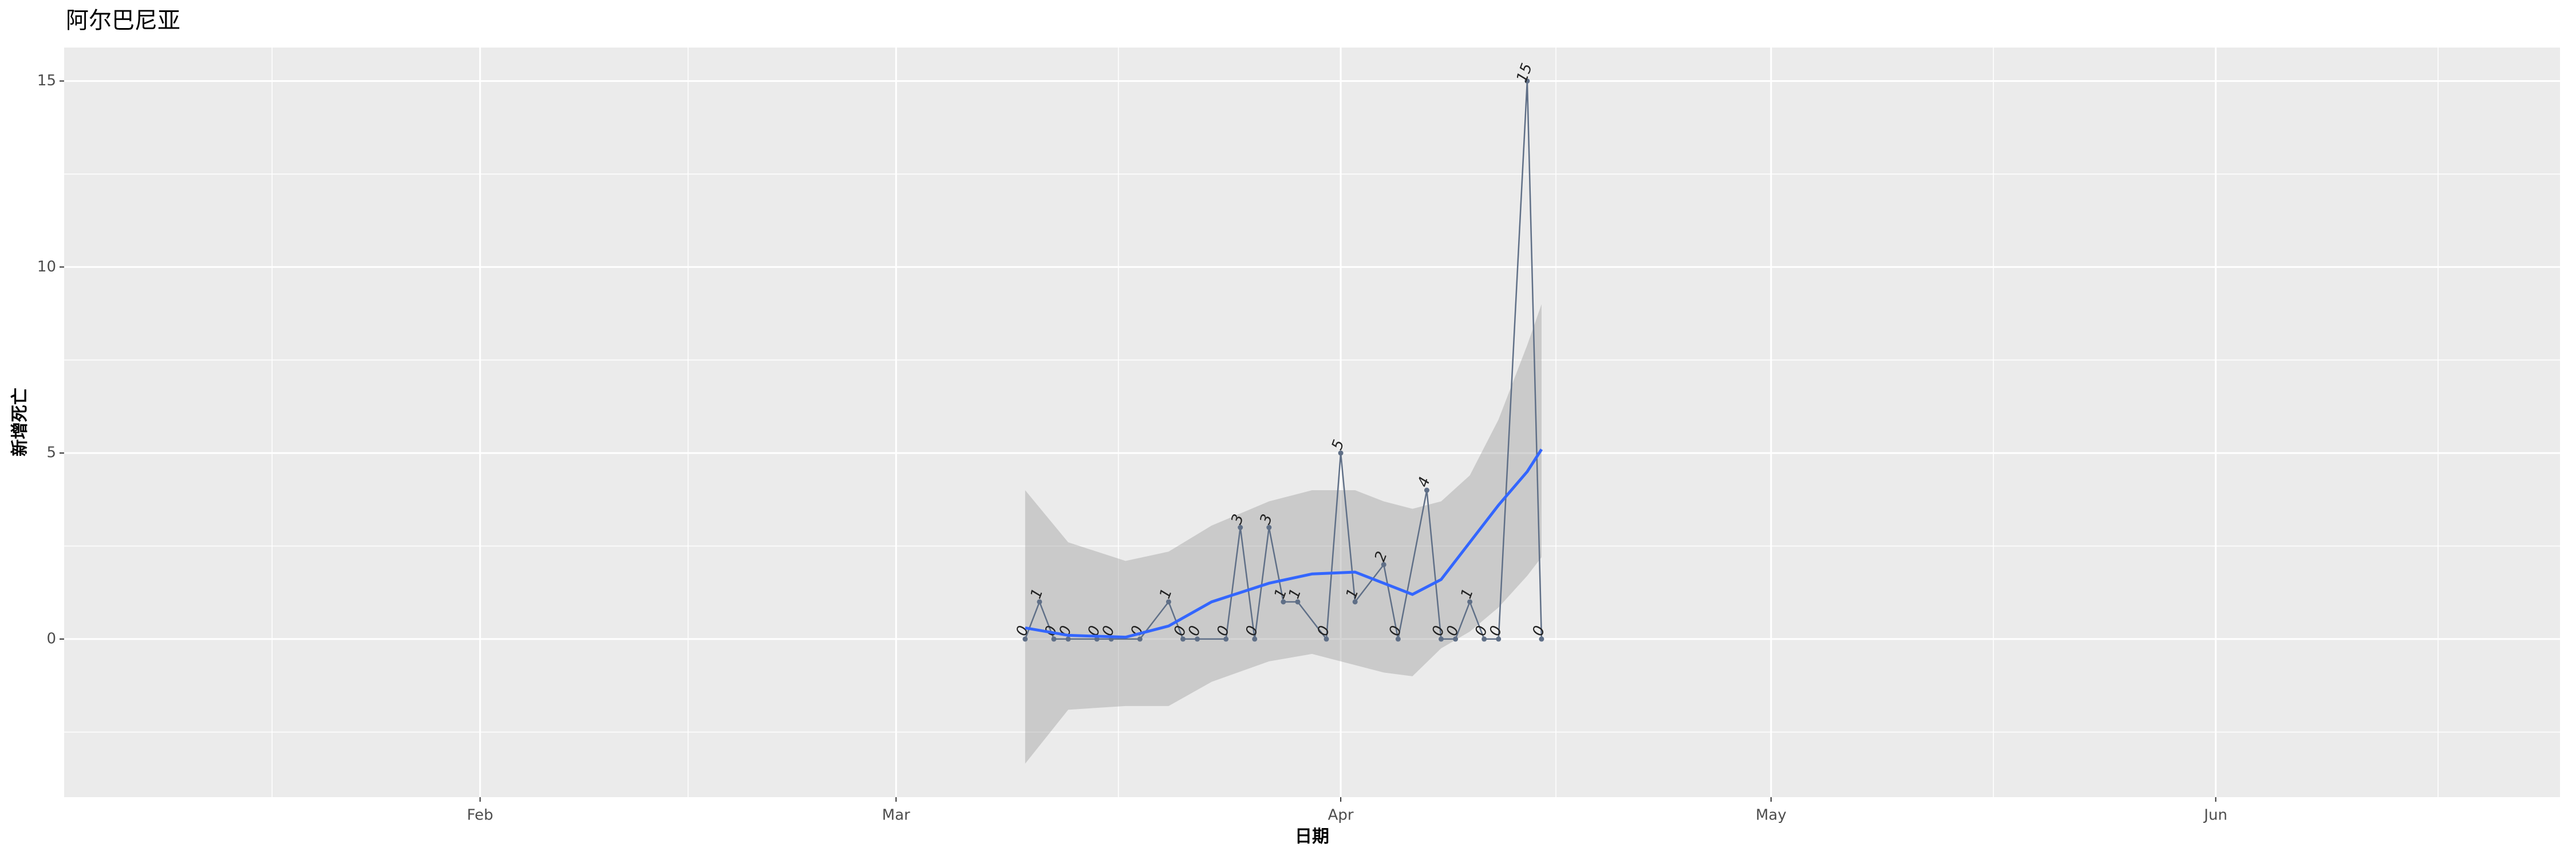 The width and height of the screenshot is (2576, 859). What do you see at coordinates (51, 638) in the screenshot?
I see `y-tick-label: 0` at bounding box center [51, 638].